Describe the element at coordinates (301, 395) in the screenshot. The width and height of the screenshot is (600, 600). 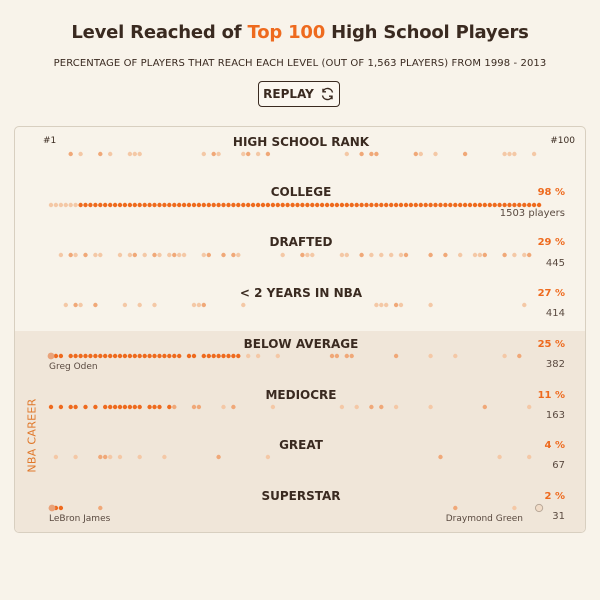
I see `level-label-mediocre: MEDIOCRE` at that location.